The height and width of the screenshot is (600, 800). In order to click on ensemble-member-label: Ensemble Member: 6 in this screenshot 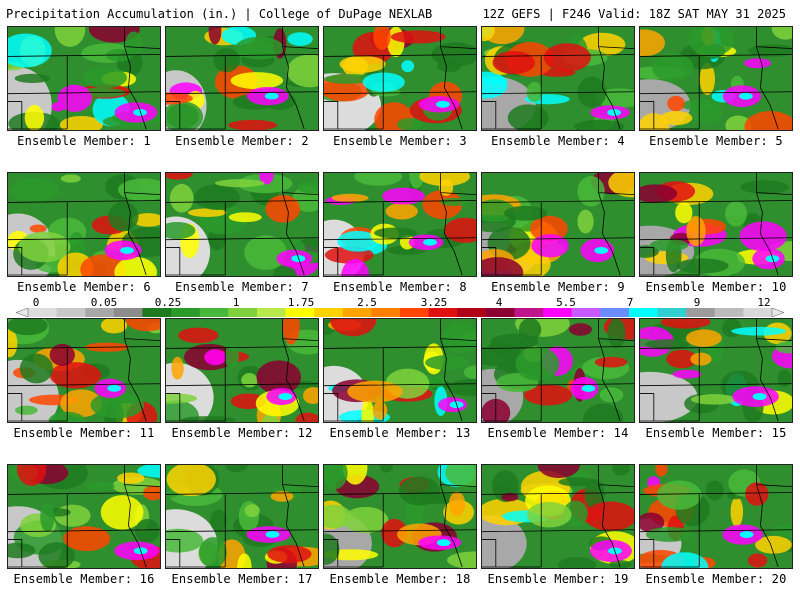, I will do `click(84, 287)`.